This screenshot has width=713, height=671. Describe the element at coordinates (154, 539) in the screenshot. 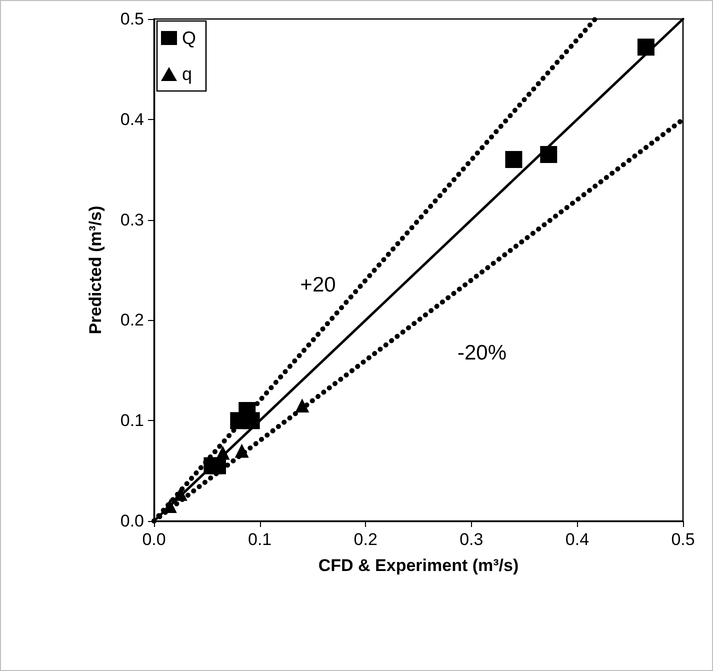

I see `x-tick-label: 0.0` at that location.